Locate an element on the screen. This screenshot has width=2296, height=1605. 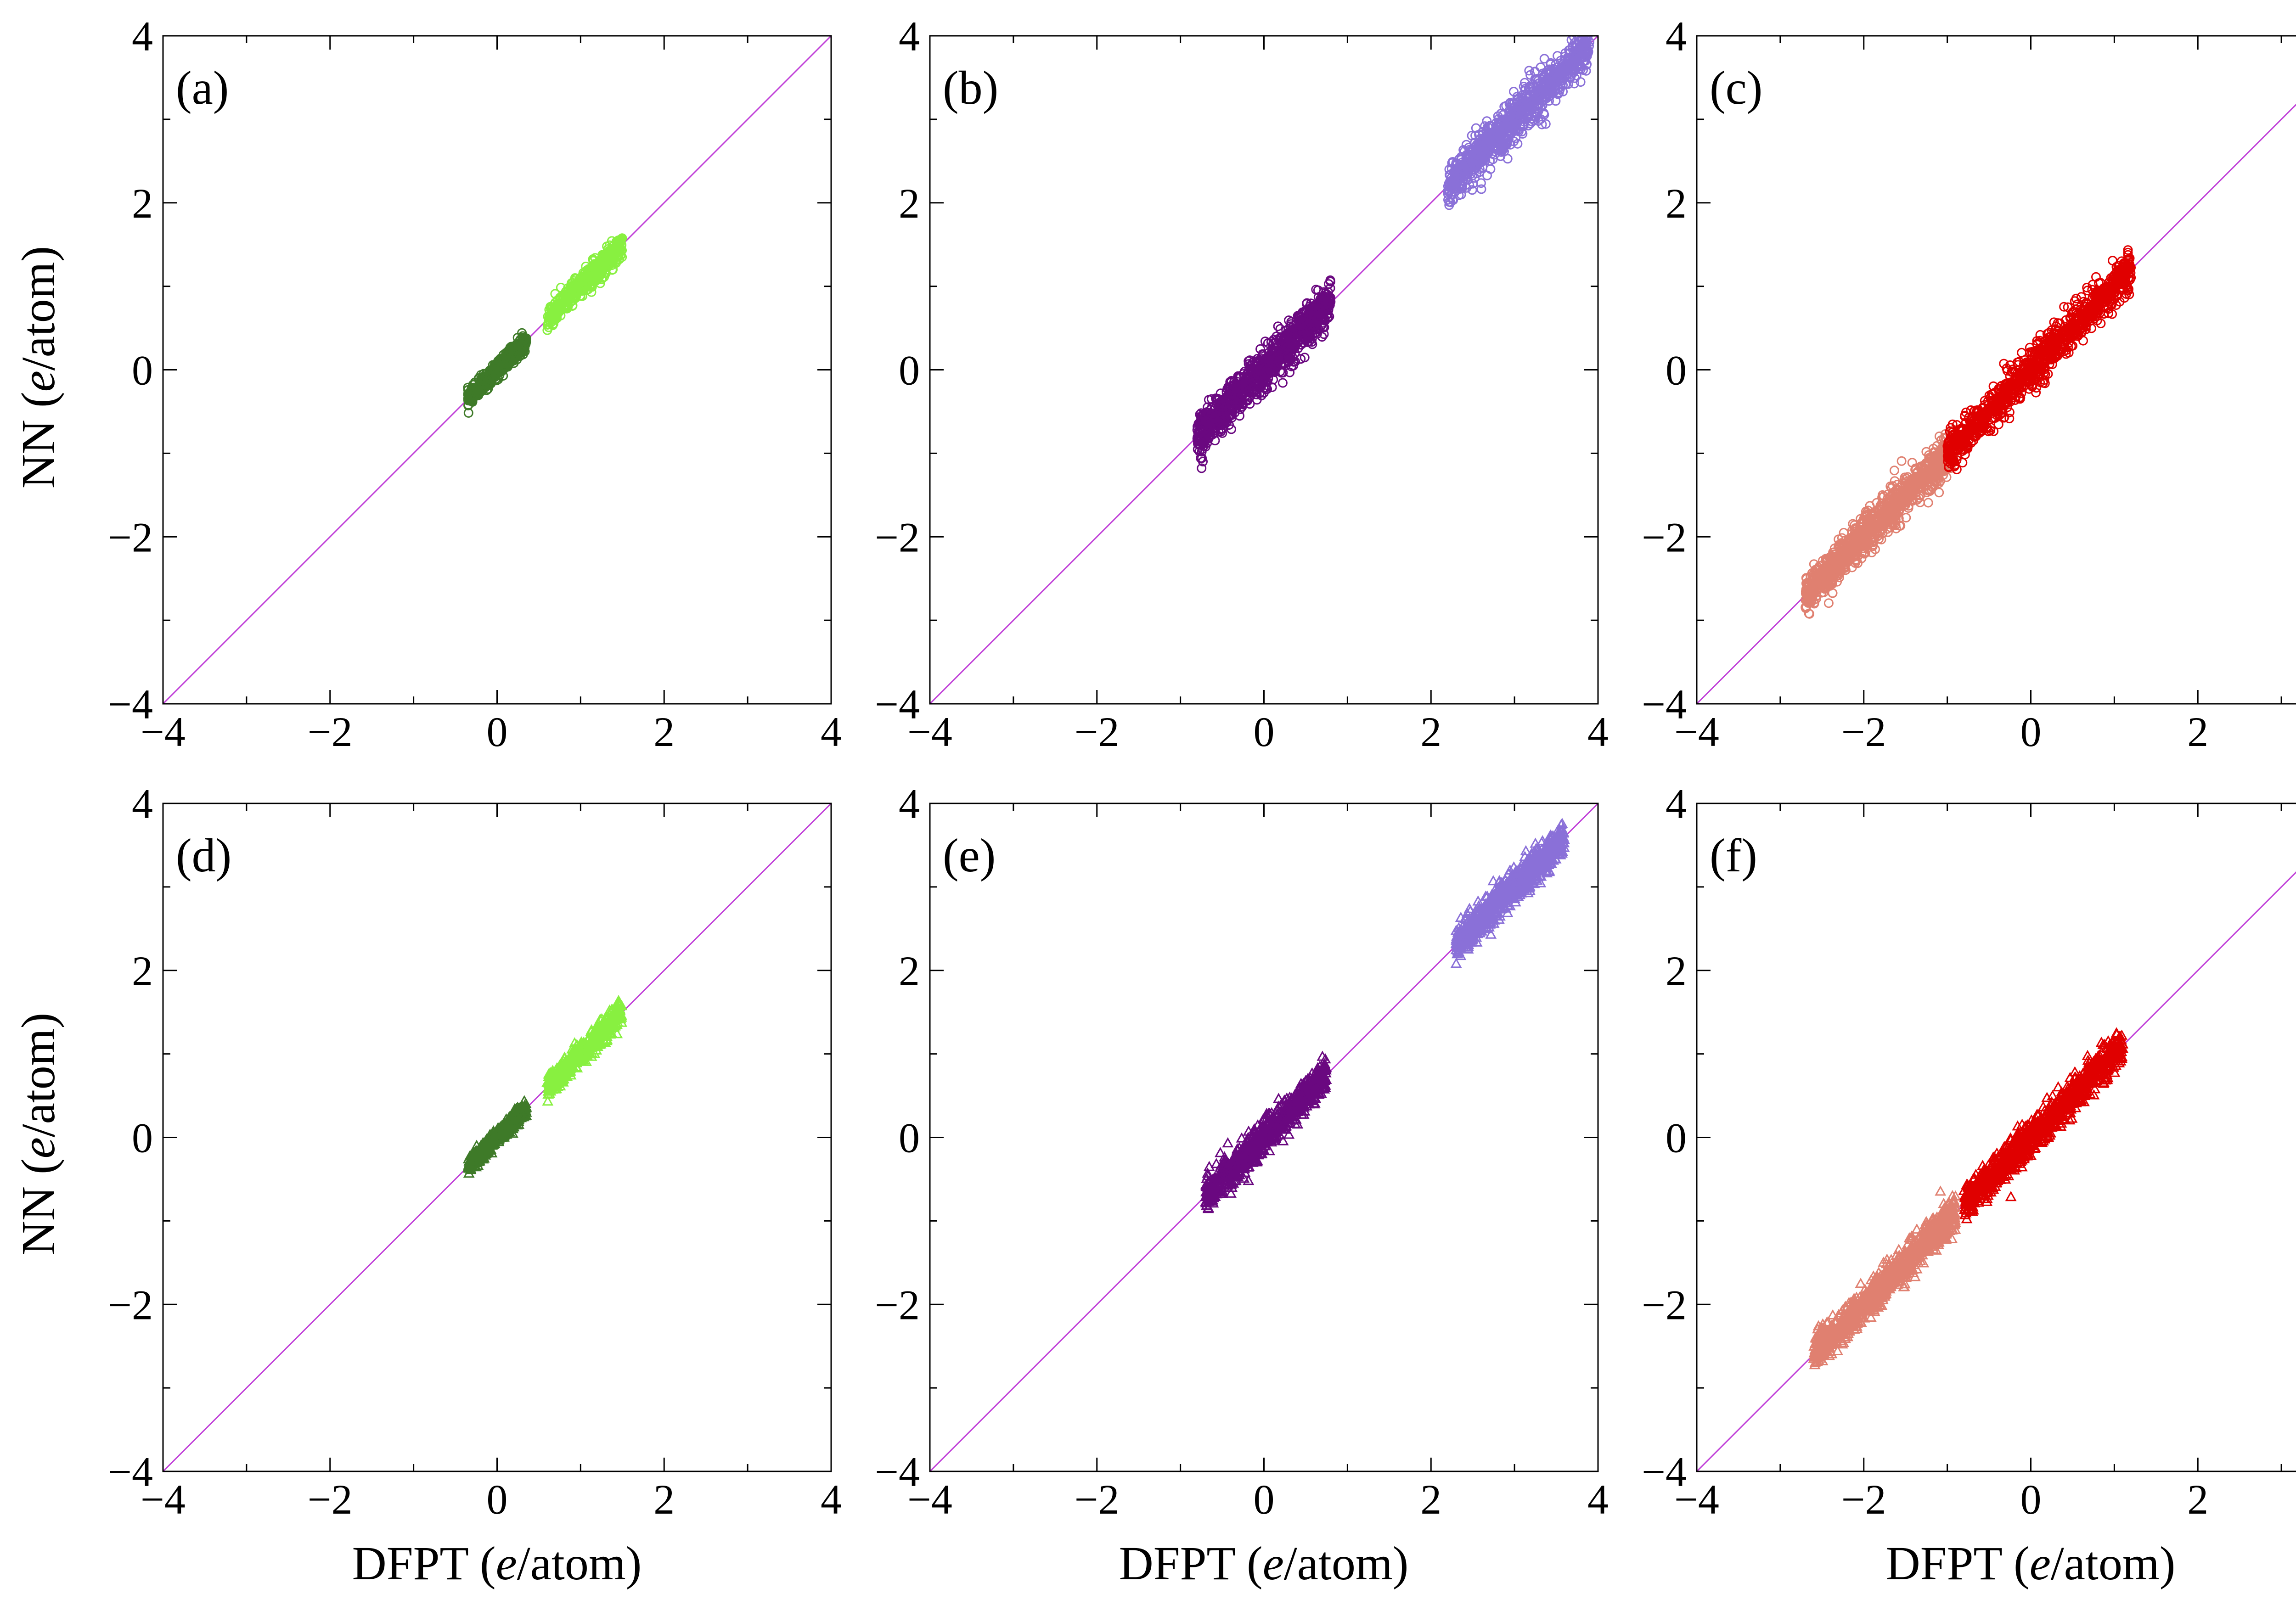
y-tick-label: −2 is located at coordinates (130, 537).